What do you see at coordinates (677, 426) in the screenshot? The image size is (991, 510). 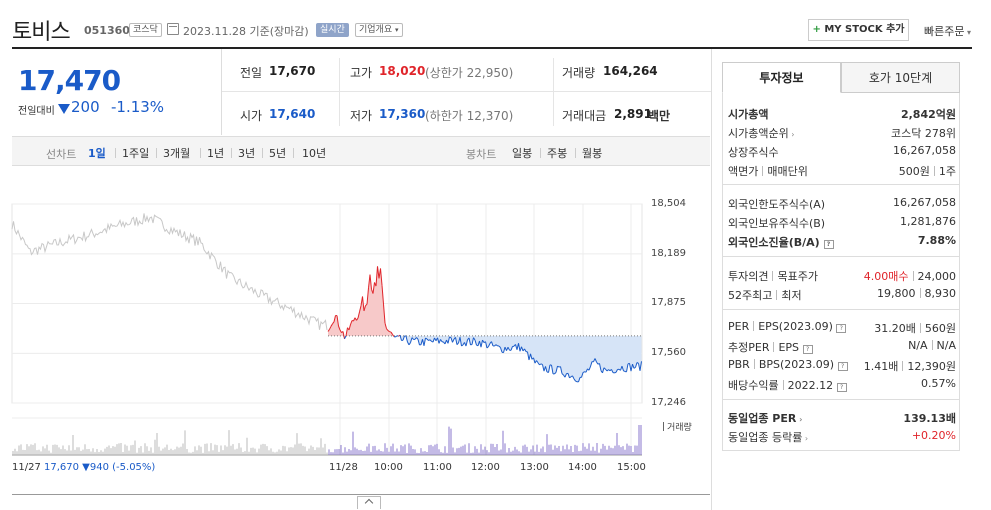 I see `volume-axis-label: 거래량` at bounding box center [677, 426].